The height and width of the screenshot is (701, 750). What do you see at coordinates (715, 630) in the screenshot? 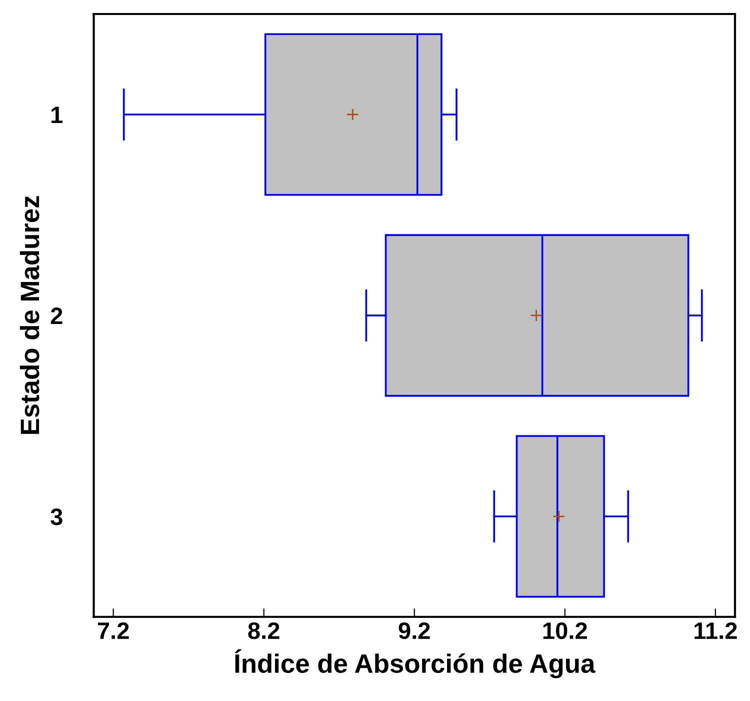
I see `x-tick-label: 11.2` at bounding box center [715, 630].